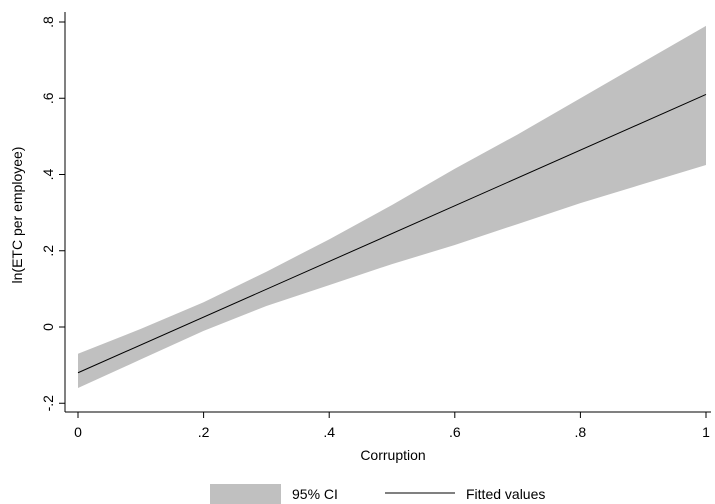 The width and height of the screenshot is (715, 504). What do you see at coordinates (48, 174) in the screenshot?
I see `y-tick-label: .4` at bounding box center [48, 174].